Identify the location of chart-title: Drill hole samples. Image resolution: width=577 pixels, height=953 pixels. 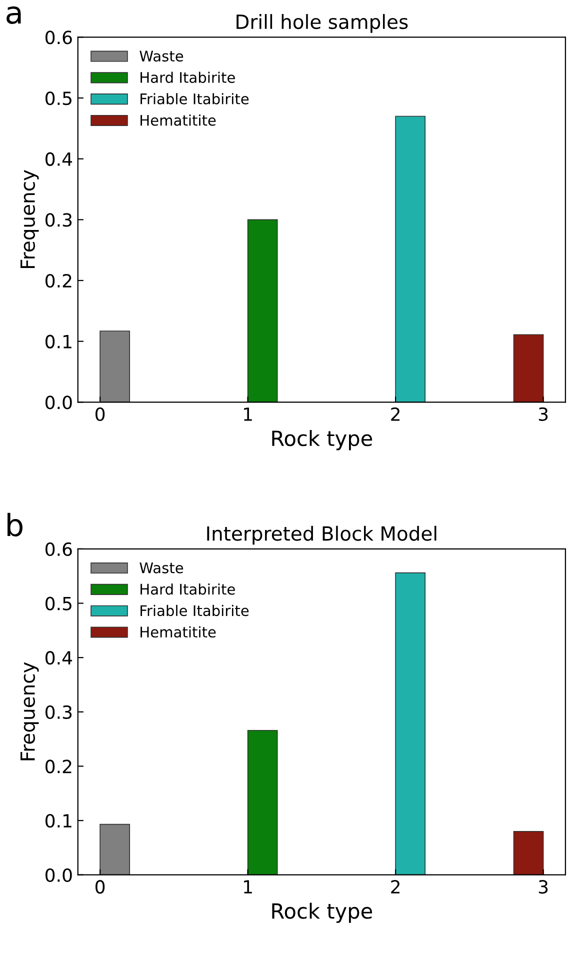
(322, 23).